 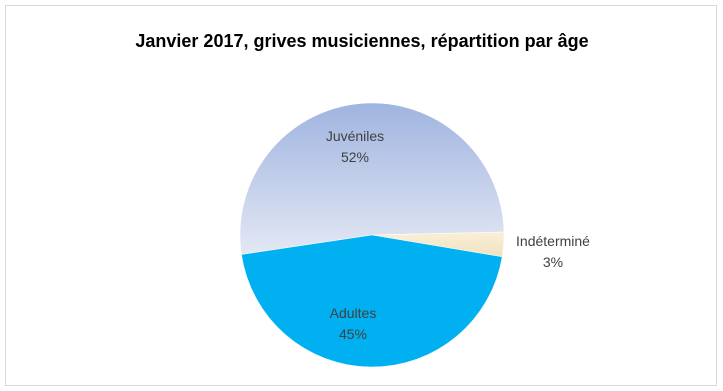 I want to click on slice-value-juveniles: 52%, so click(x=355, y=157).